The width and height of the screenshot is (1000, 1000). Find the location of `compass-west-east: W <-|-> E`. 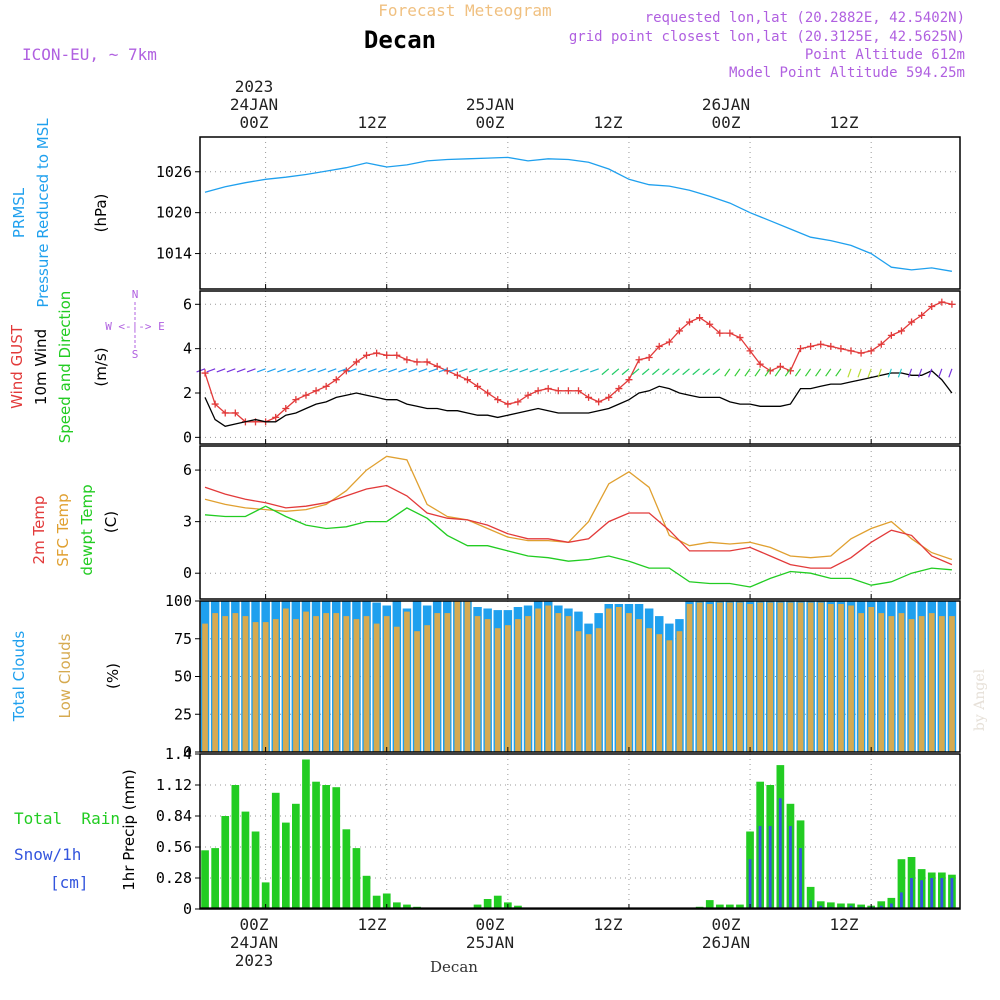

compass-west-east: W <-|-> E is located at coordinates (135, 326).